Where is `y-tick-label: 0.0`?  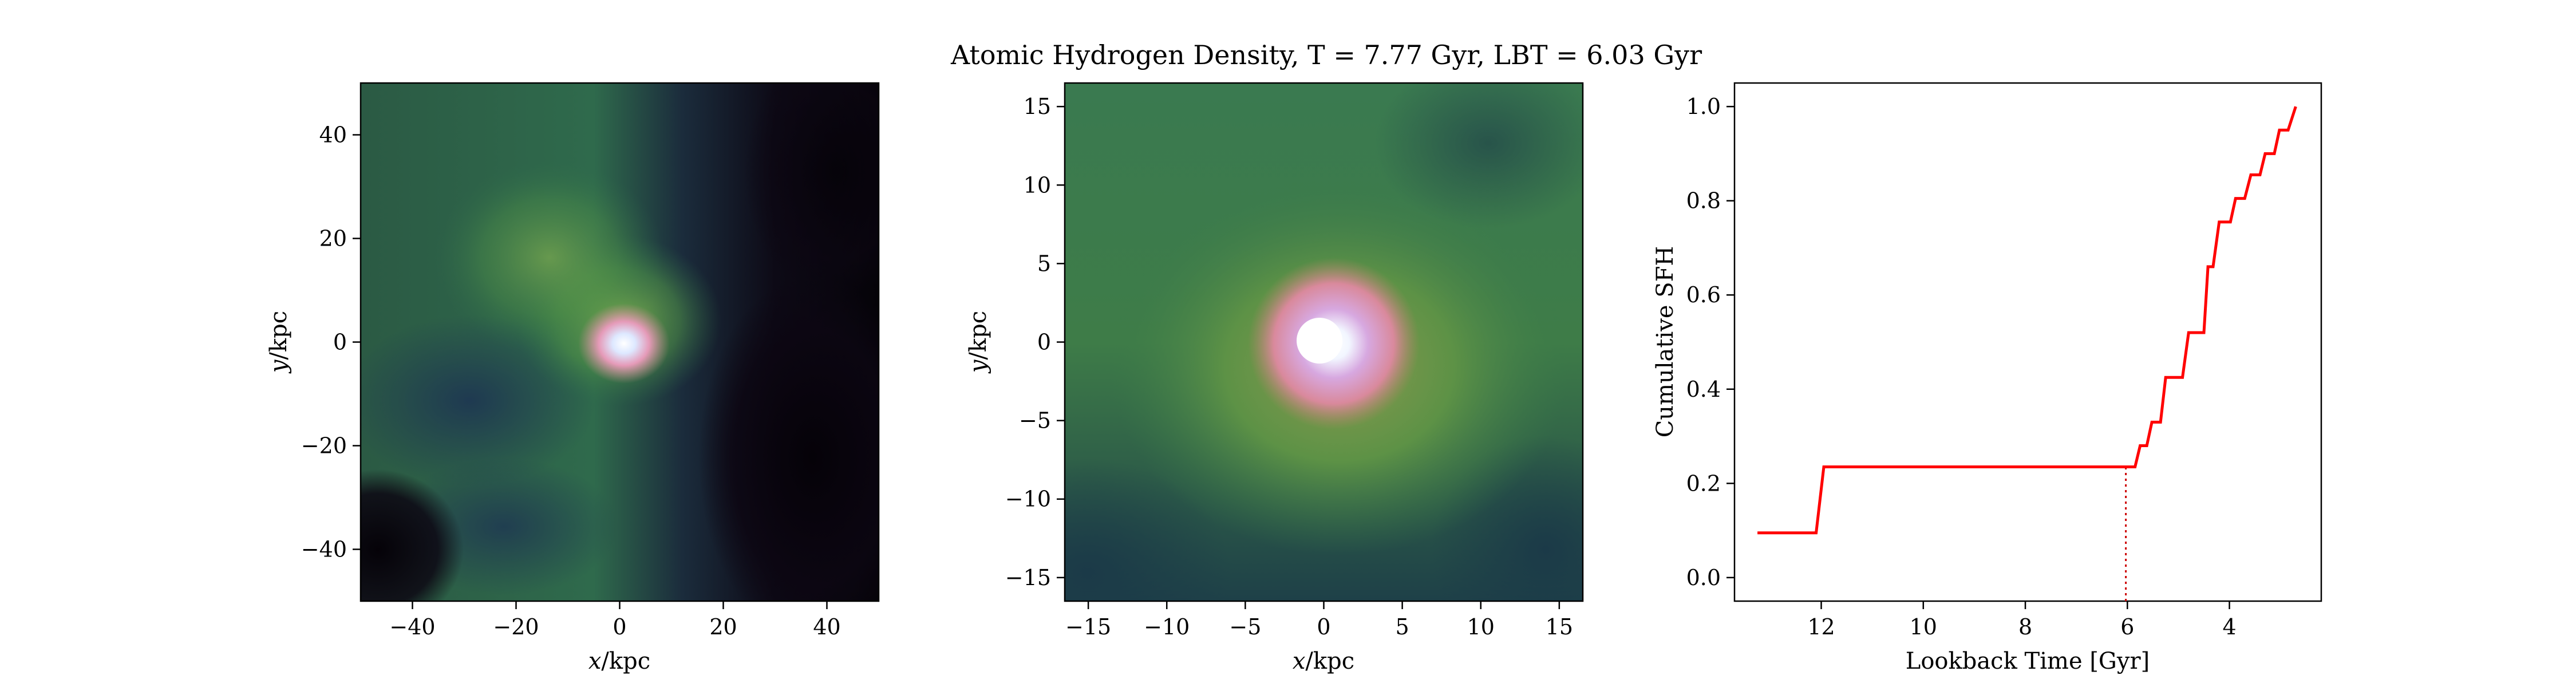 y-tick-label: 0.0 is located at coordinates (1703, 577).